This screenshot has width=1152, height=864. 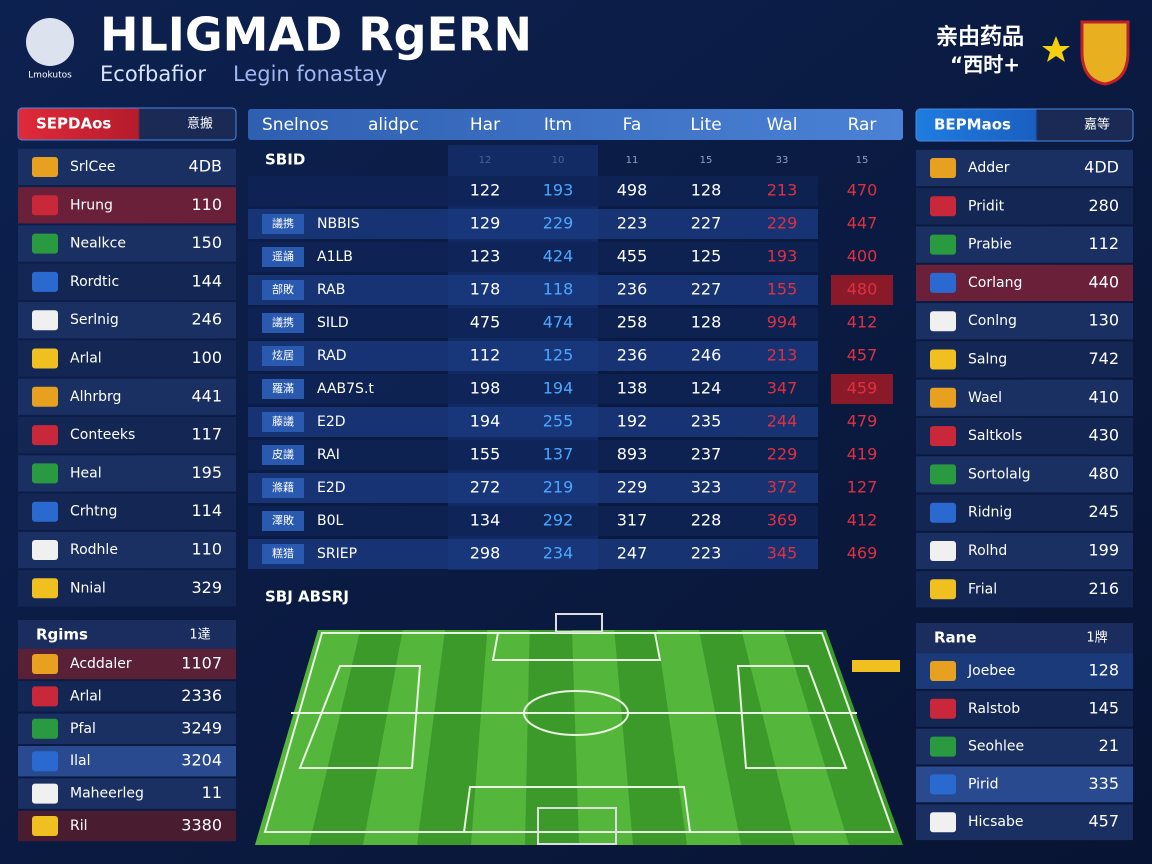 I want to click on row-name: E2D, so click(x=331, y=488).